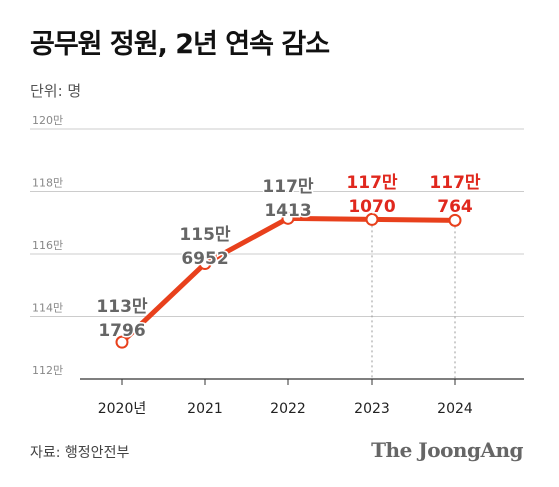  What do you see at coordinates (47, 370) in the screenshot?
I see `y-tick-label: 112만` at bounding box center [47, 370].